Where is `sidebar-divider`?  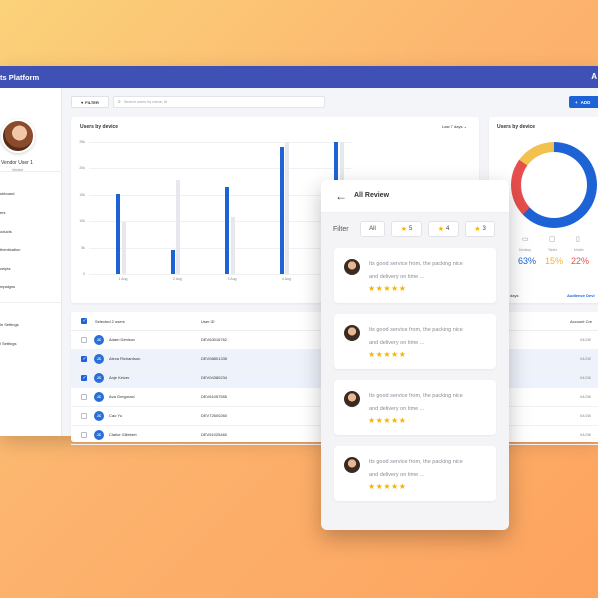
sidebar-divider is located at coordinates (30, 302).